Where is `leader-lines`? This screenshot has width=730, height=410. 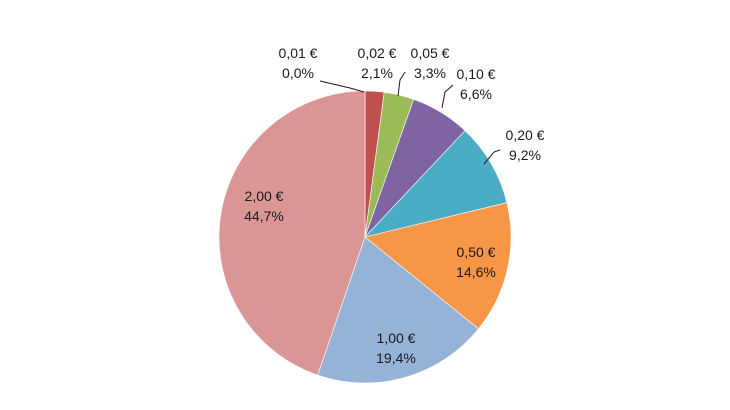
leader-lines is located at coordinates (410, 118).